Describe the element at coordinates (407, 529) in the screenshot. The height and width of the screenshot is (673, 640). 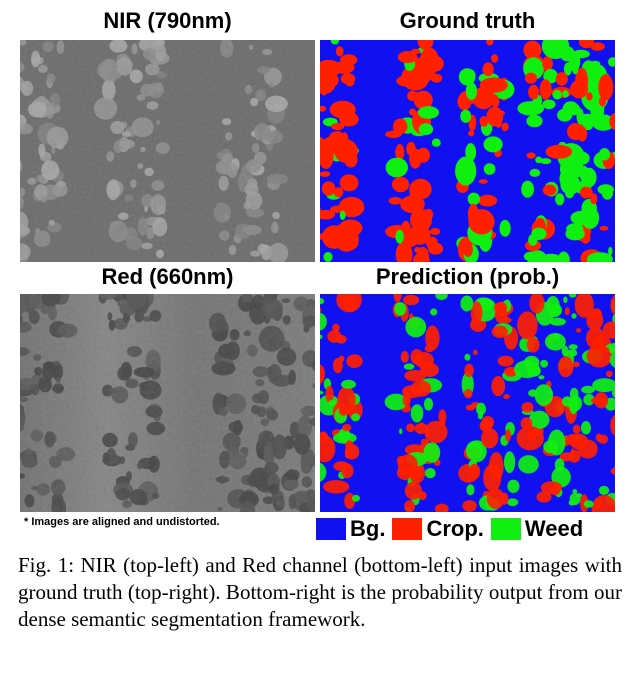
I see `legend-swatch-crop` at that location.